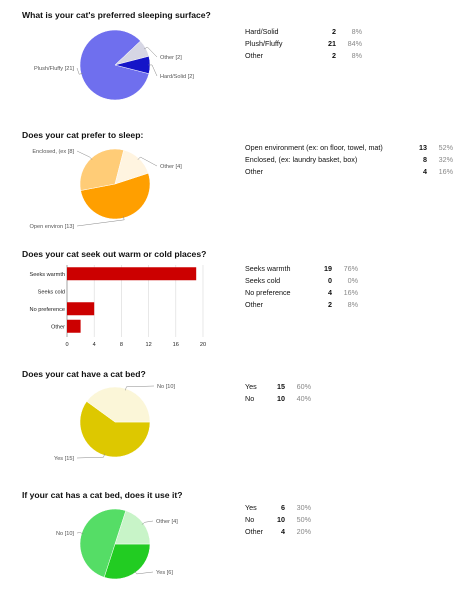  I want to click on summary-label: Seeks cold, so click(263, 281).